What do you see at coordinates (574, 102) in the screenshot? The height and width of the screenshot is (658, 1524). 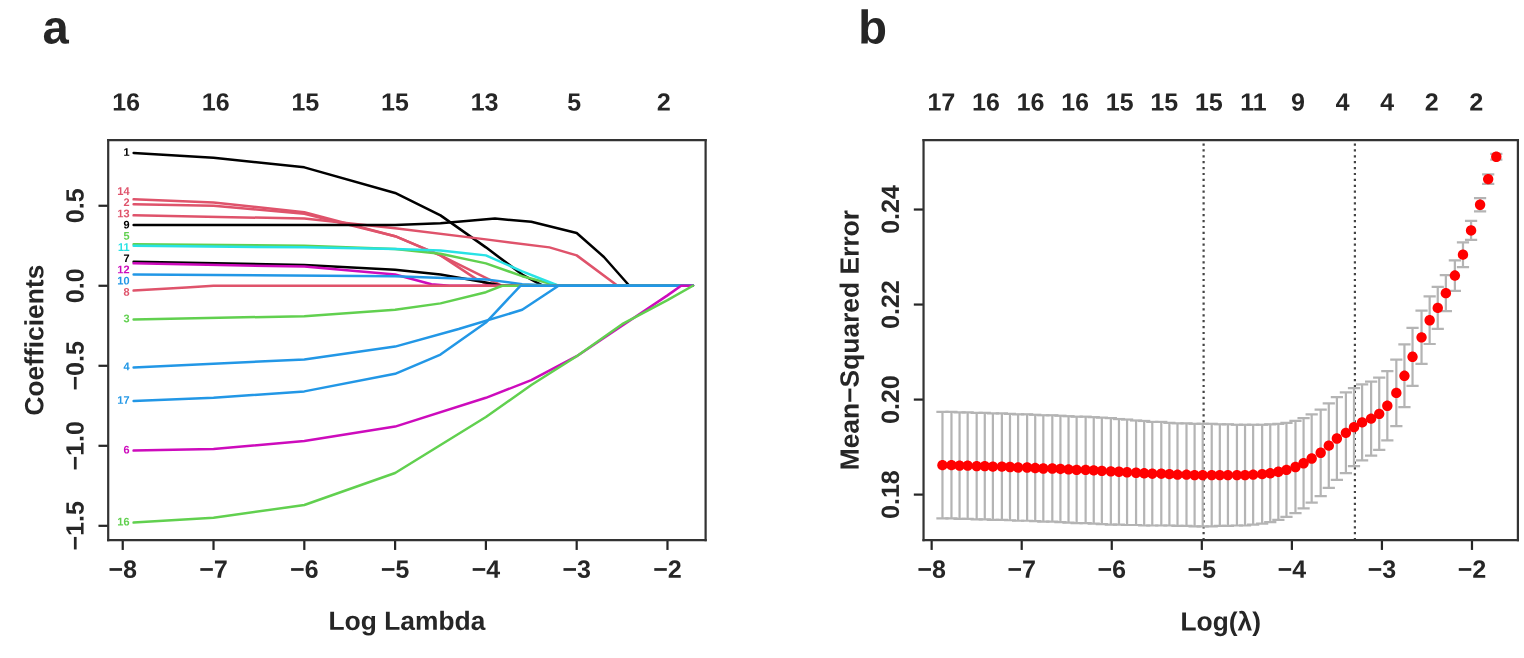 I see `text: 5` at bounding box center [574, 102].